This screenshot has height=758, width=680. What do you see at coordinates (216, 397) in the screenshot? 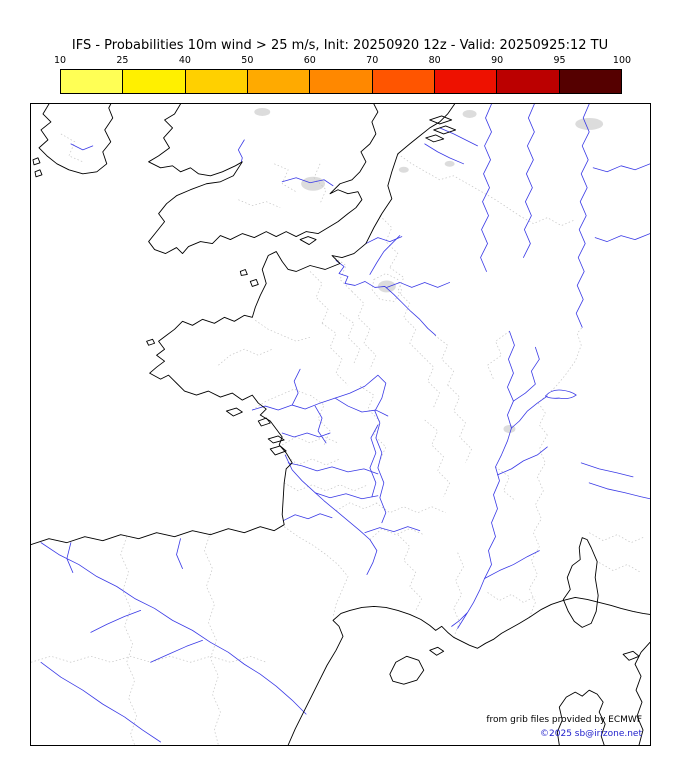
I see `islands-atlantic-france` at bounding box center [216, 397].